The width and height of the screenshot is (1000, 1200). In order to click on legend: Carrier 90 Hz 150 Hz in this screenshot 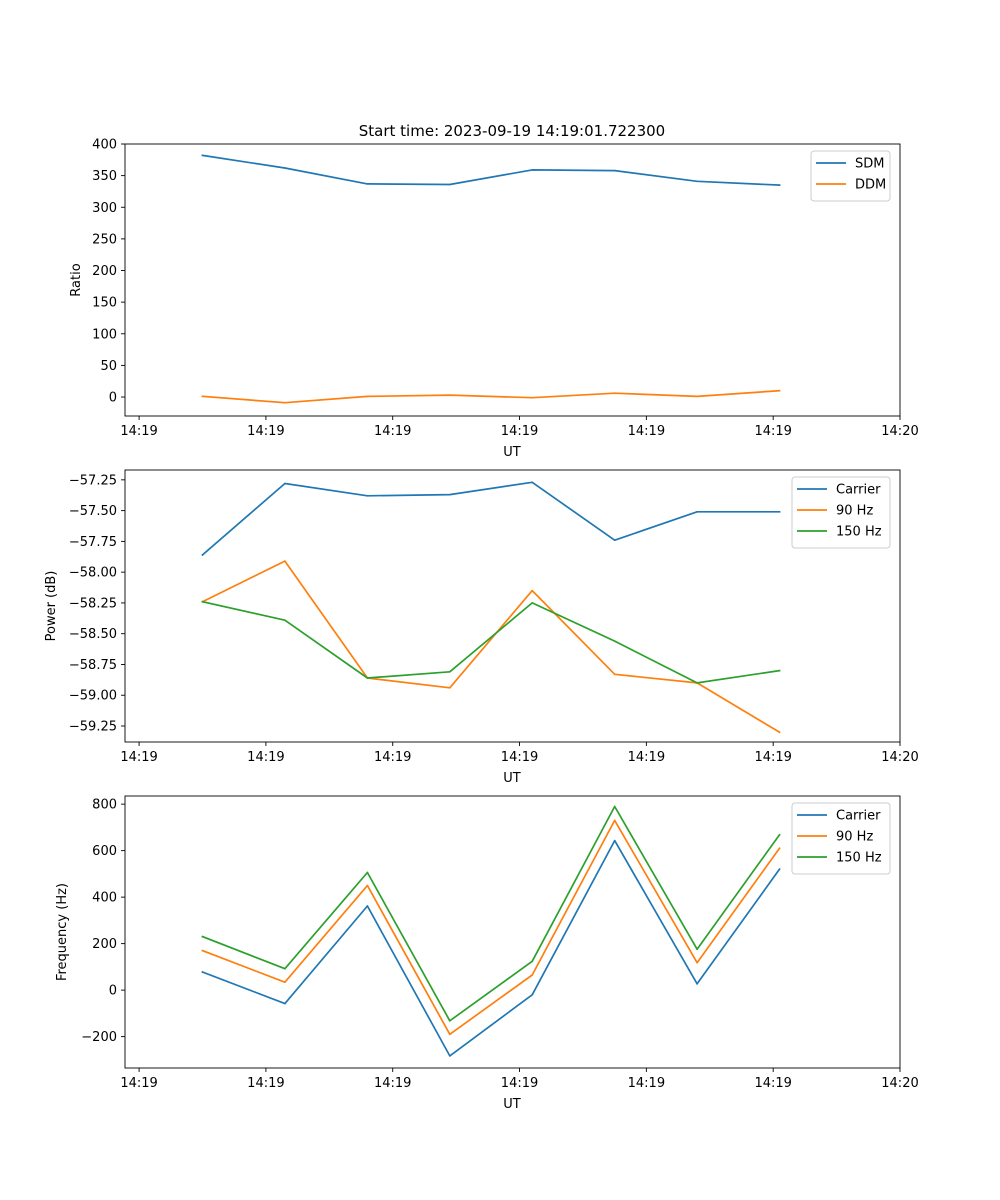, I will do `click(841, 512)`.